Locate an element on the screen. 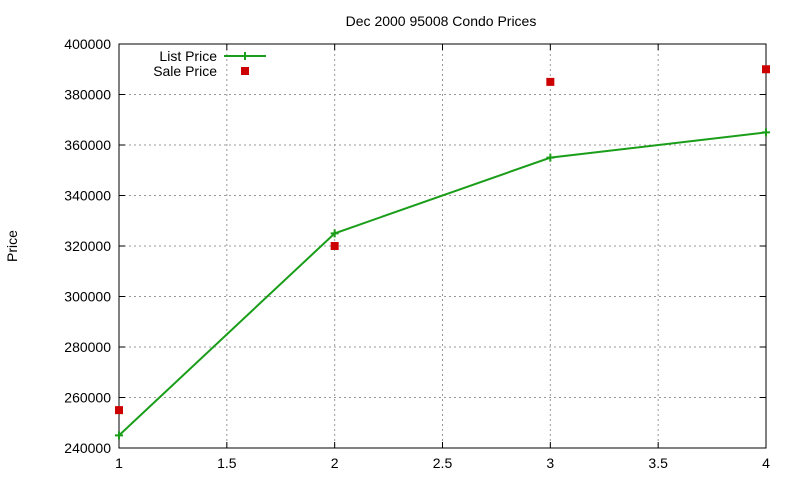  x-tick-label: 1.5 is located at coordinates (227, 463).